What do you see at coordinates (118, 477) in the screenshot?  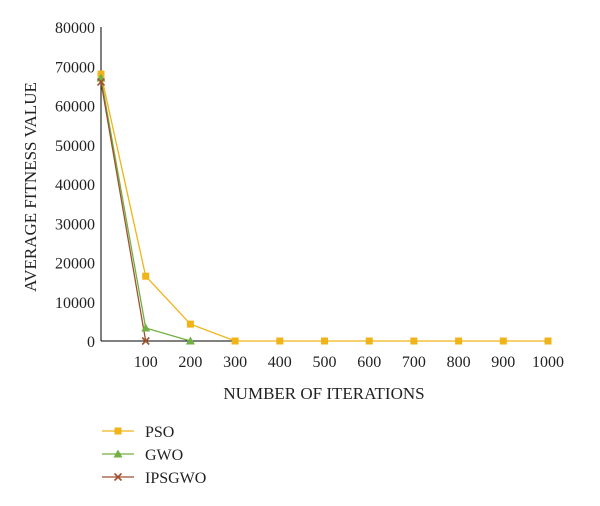 I see `legend-marker-ipsgwo` at bounding box center [118, 477].